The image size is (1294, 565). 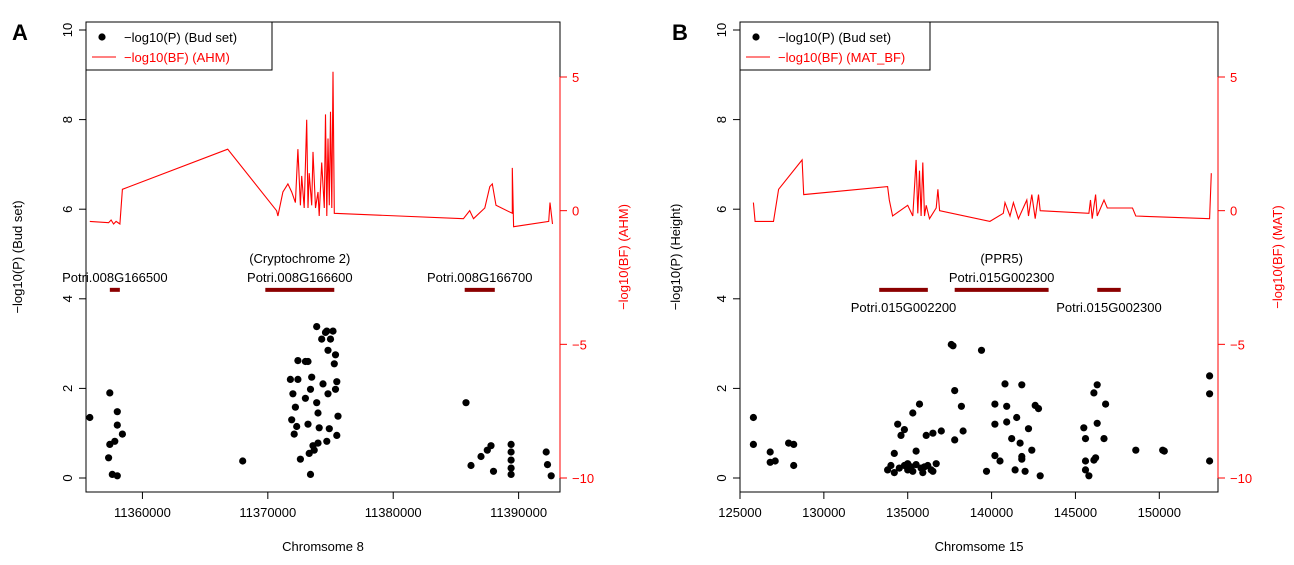 I want to click on gene-annotation: Potri.008G166700, so click(x=480, y=281).